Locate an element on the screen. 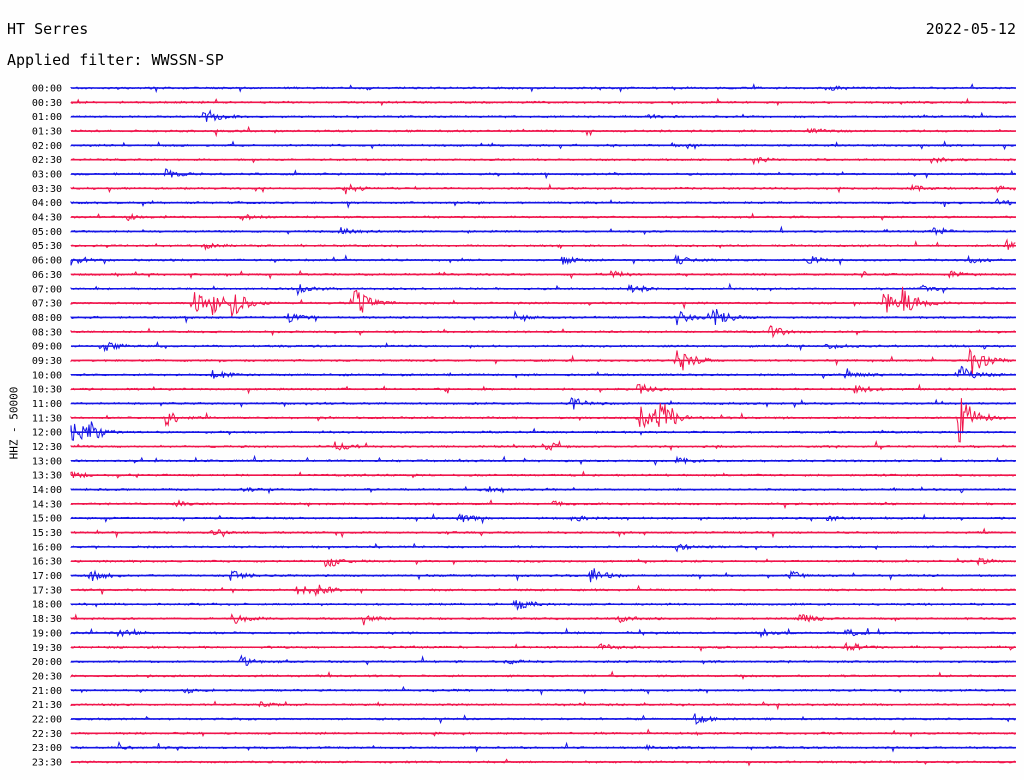 The height and width of the screenshot is (780, 1024). time-label: 04:00 is located at coordinates (47, 203).